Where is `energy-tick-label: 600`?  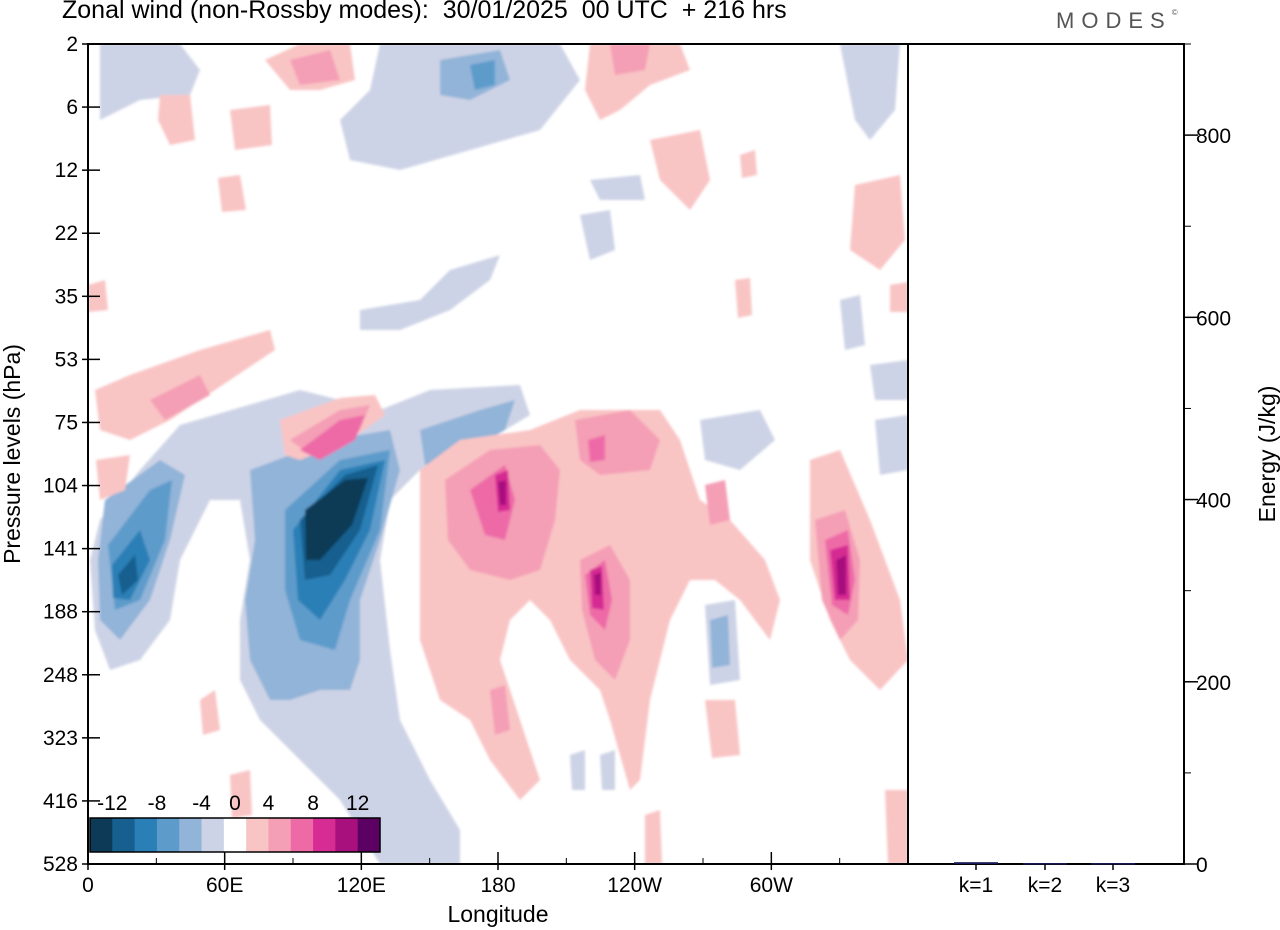 energy-tick-label: 600 is located at coordinates (1213, 318).